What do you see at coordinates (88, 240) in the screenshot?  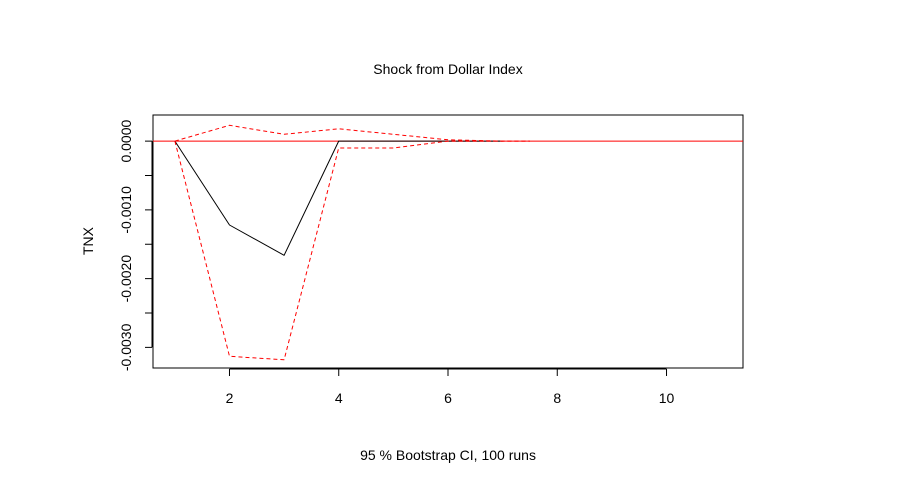 I see `y-axis-label: TNX` at bounding box center [88, 240].